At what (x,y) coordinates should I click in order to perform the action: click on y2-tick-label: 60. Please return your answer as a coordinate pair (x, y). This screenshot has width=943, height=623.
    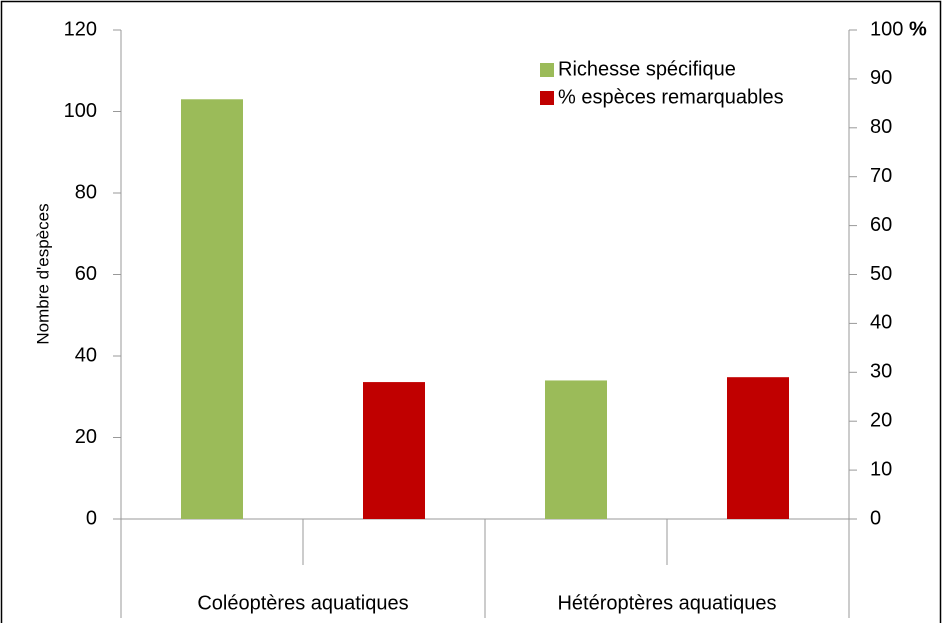
    Looking at the image, I should click on (881, 225).